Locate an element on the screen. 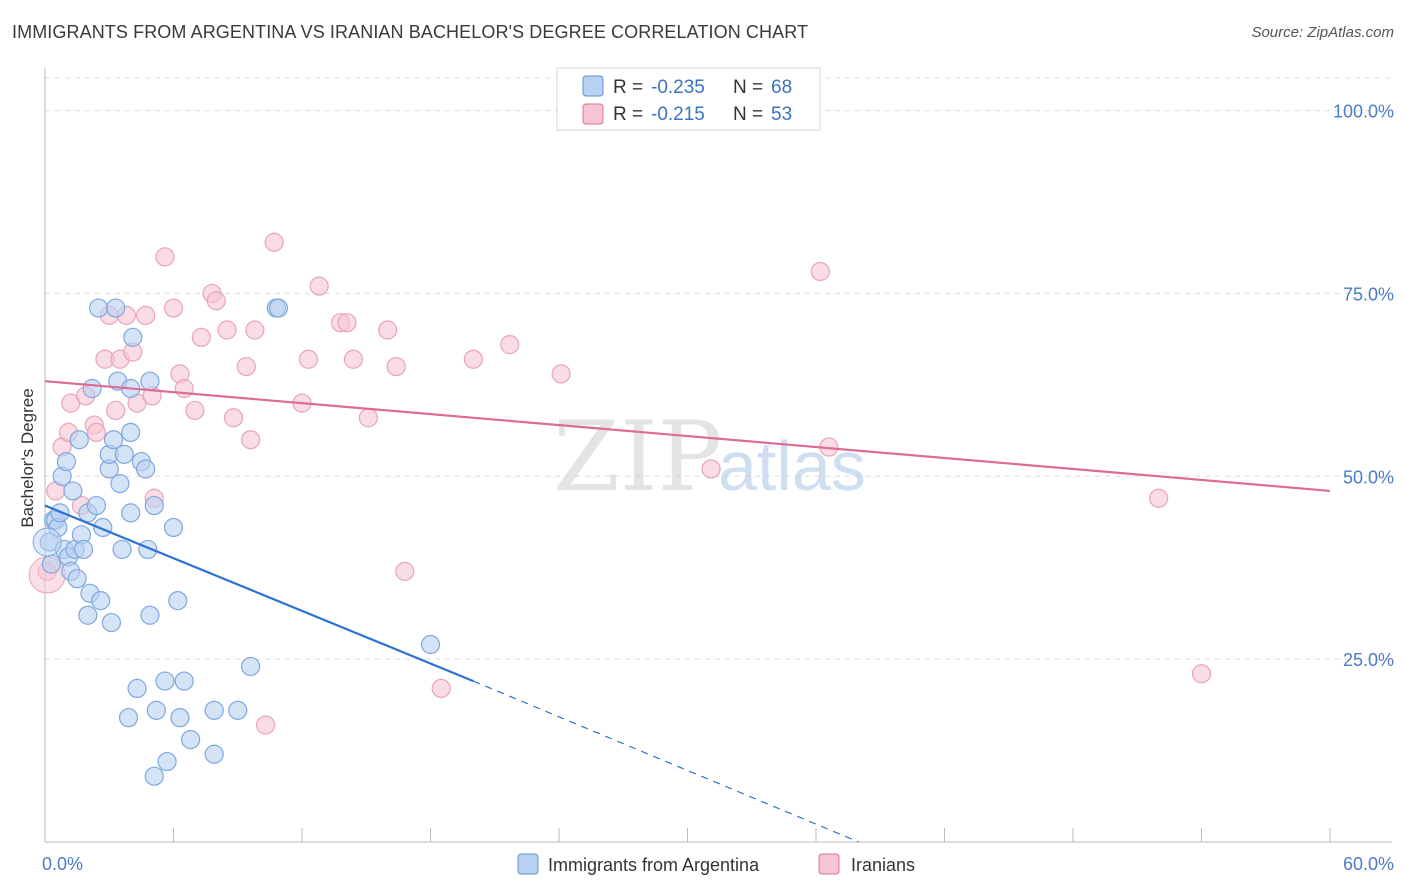  legend-r-value-pink: -0.215 is located at coordinates (678, 114).